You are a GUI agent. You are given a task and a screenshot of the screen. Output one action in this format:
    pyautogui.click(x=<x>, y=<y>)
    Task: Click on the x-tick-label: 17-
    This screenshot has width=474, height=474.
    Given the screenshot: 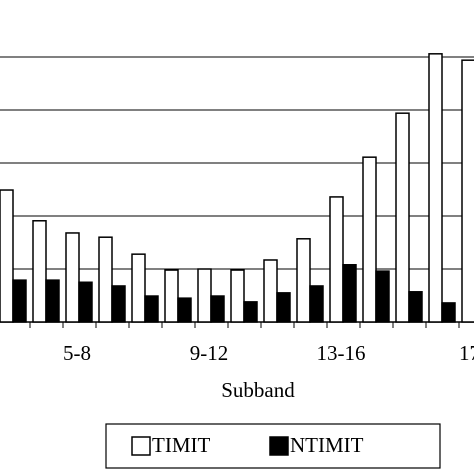 What is the action you would take?
    pyautogui.click(x=466, y=353)
    